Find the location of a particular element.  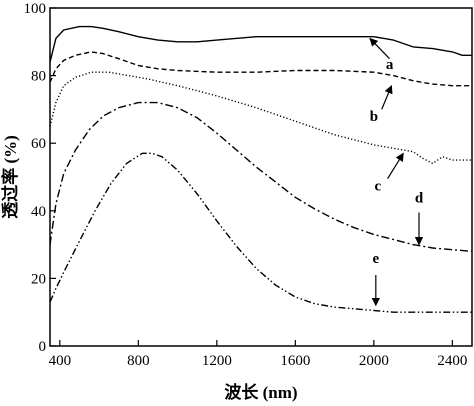

y-tick-label: 60 is located at coordinates (38, 144).